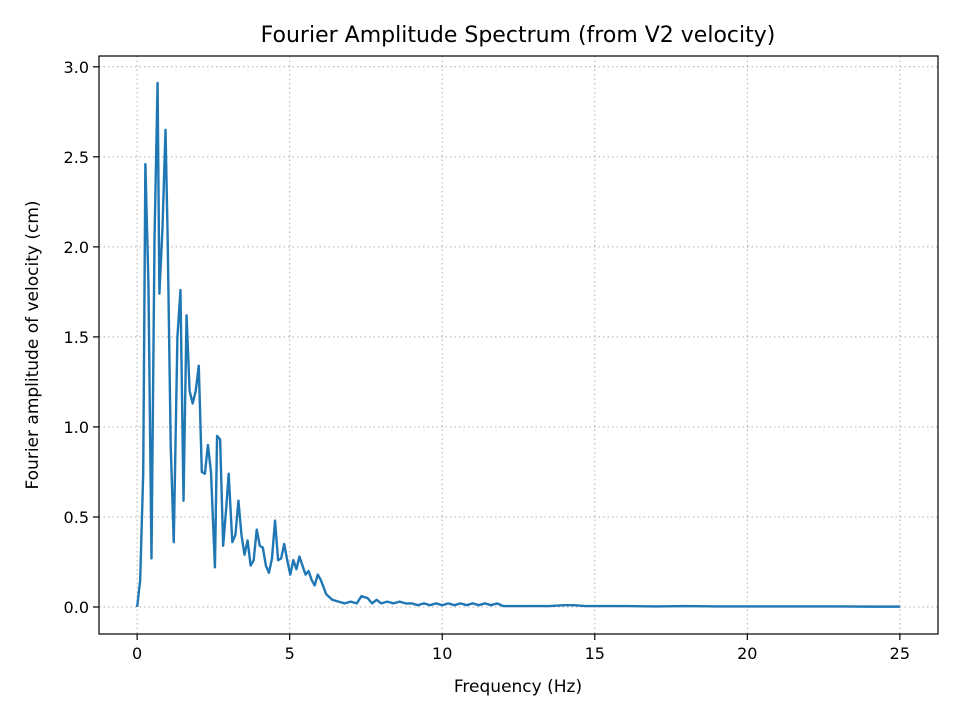 Image resolution: width=960 pixels, height=720 pixels. Describe the element at coordinates (518, 687) in the screenshot. I see `x-axis-label: Frequency (Hz)` at that location.